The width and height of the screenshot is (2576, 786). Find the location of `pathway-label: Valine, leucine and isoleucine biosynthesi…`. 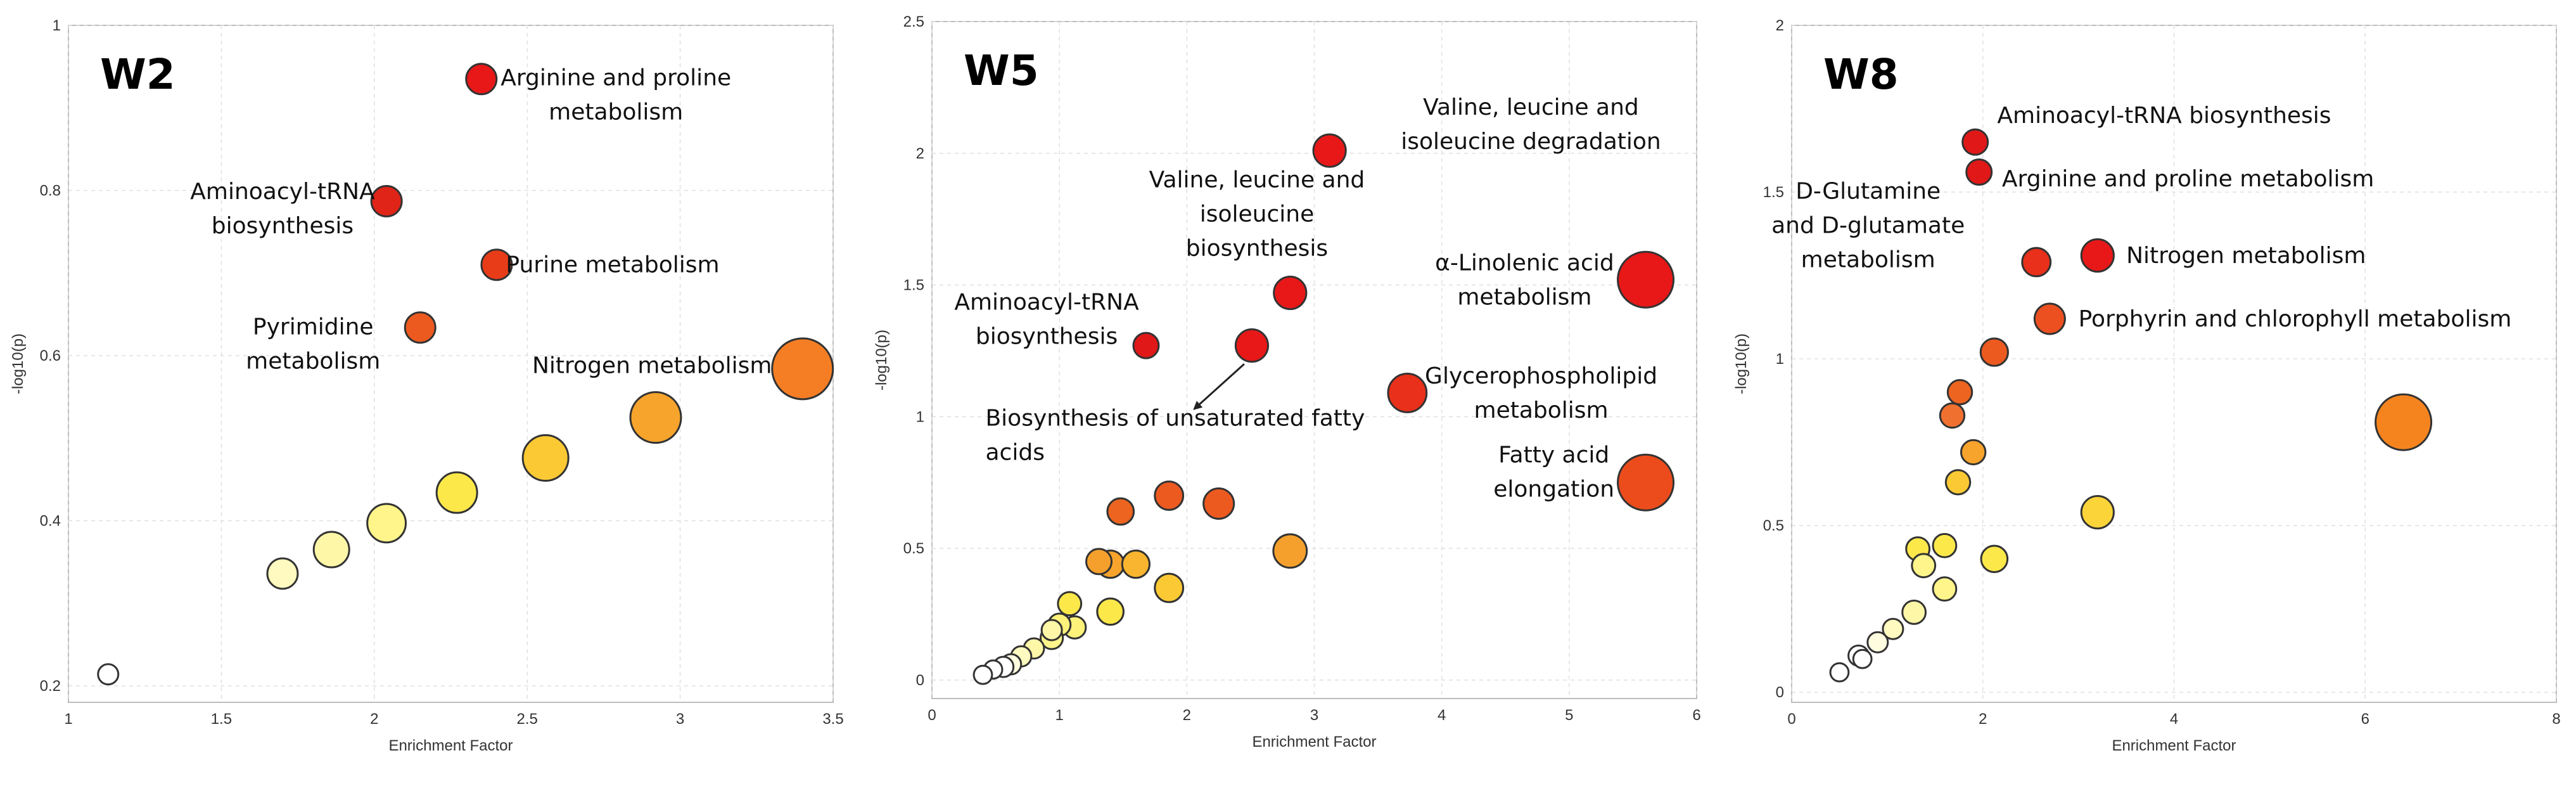

pathway-label: Valine, leucine and isoleucine biosynthesi… is located at coordinates (1257, 214).